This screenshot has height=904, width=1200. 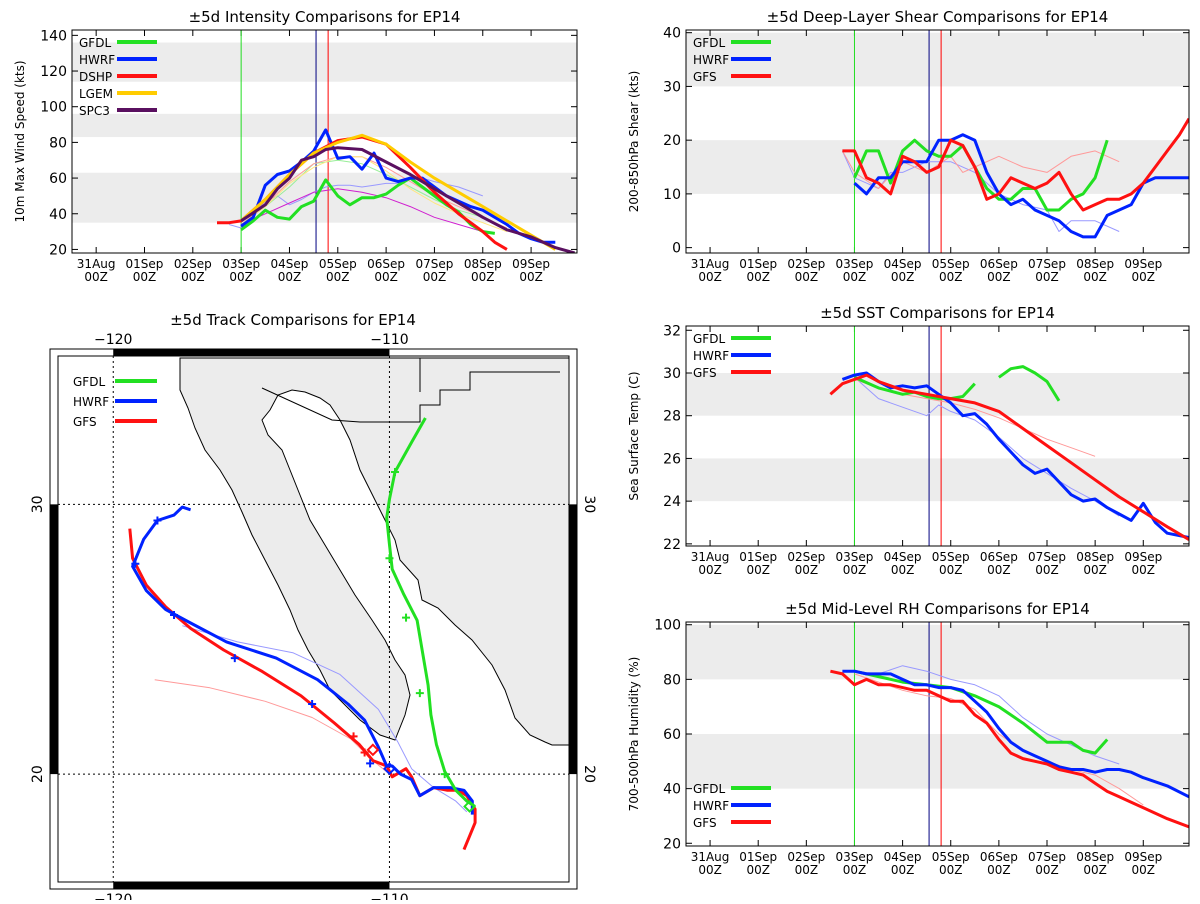 I want to click on x-tick-label: 08Sep, so click(x=483, y=264).